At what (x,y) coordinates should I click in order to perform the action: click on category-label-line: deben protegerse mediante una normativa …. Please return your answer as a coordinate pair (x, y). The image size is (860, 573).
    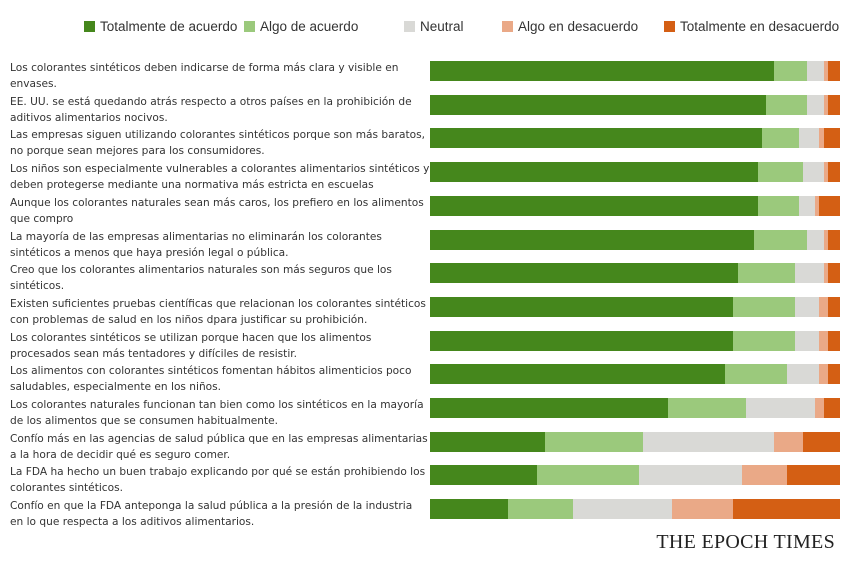
    Looking at the image, I should click on (192, 185).